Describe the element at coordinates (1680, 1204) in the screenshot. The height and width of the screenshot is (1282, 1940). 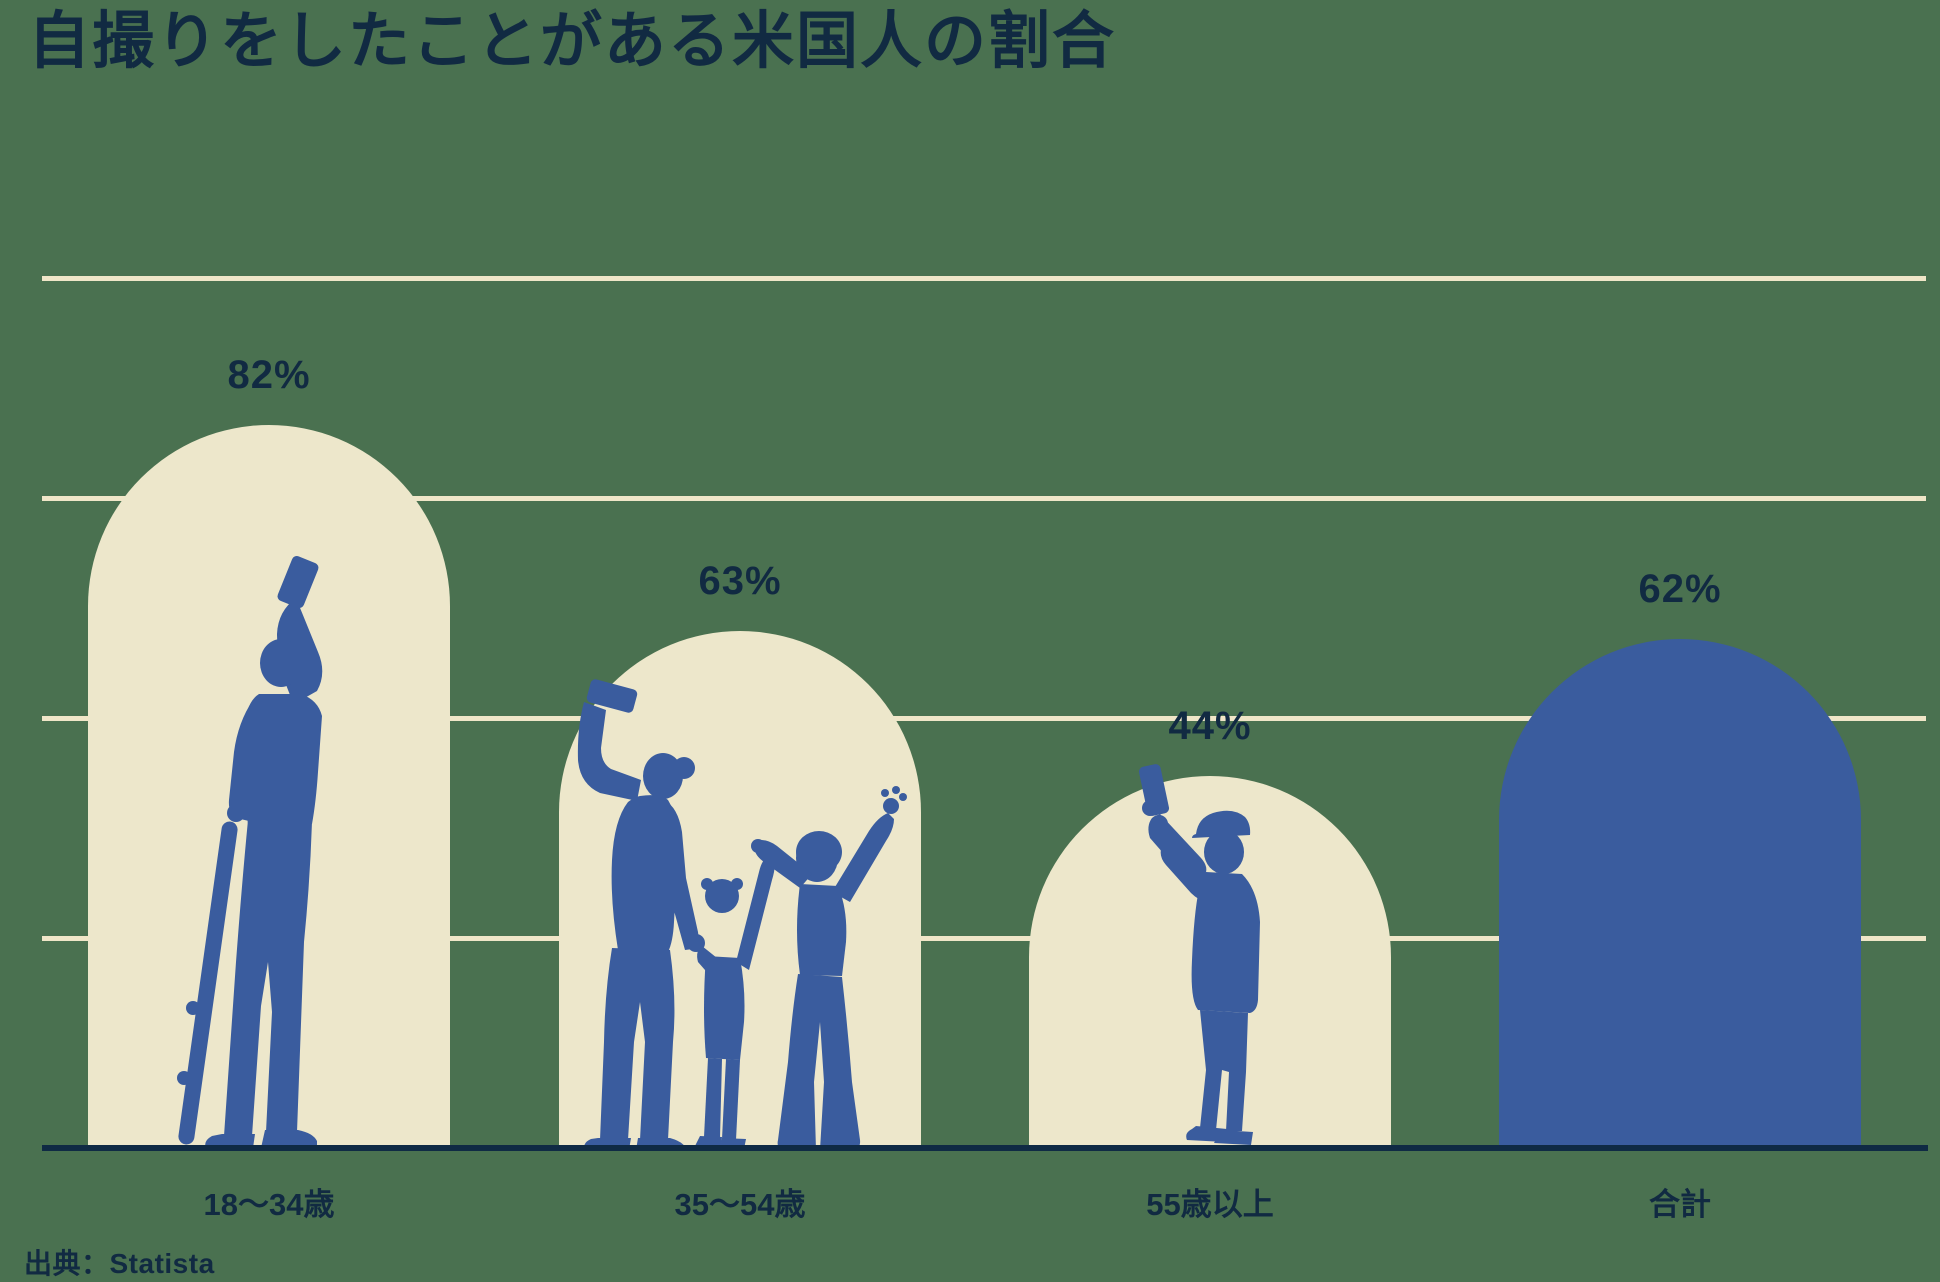
I see `category-label-4: 合計` at that location.